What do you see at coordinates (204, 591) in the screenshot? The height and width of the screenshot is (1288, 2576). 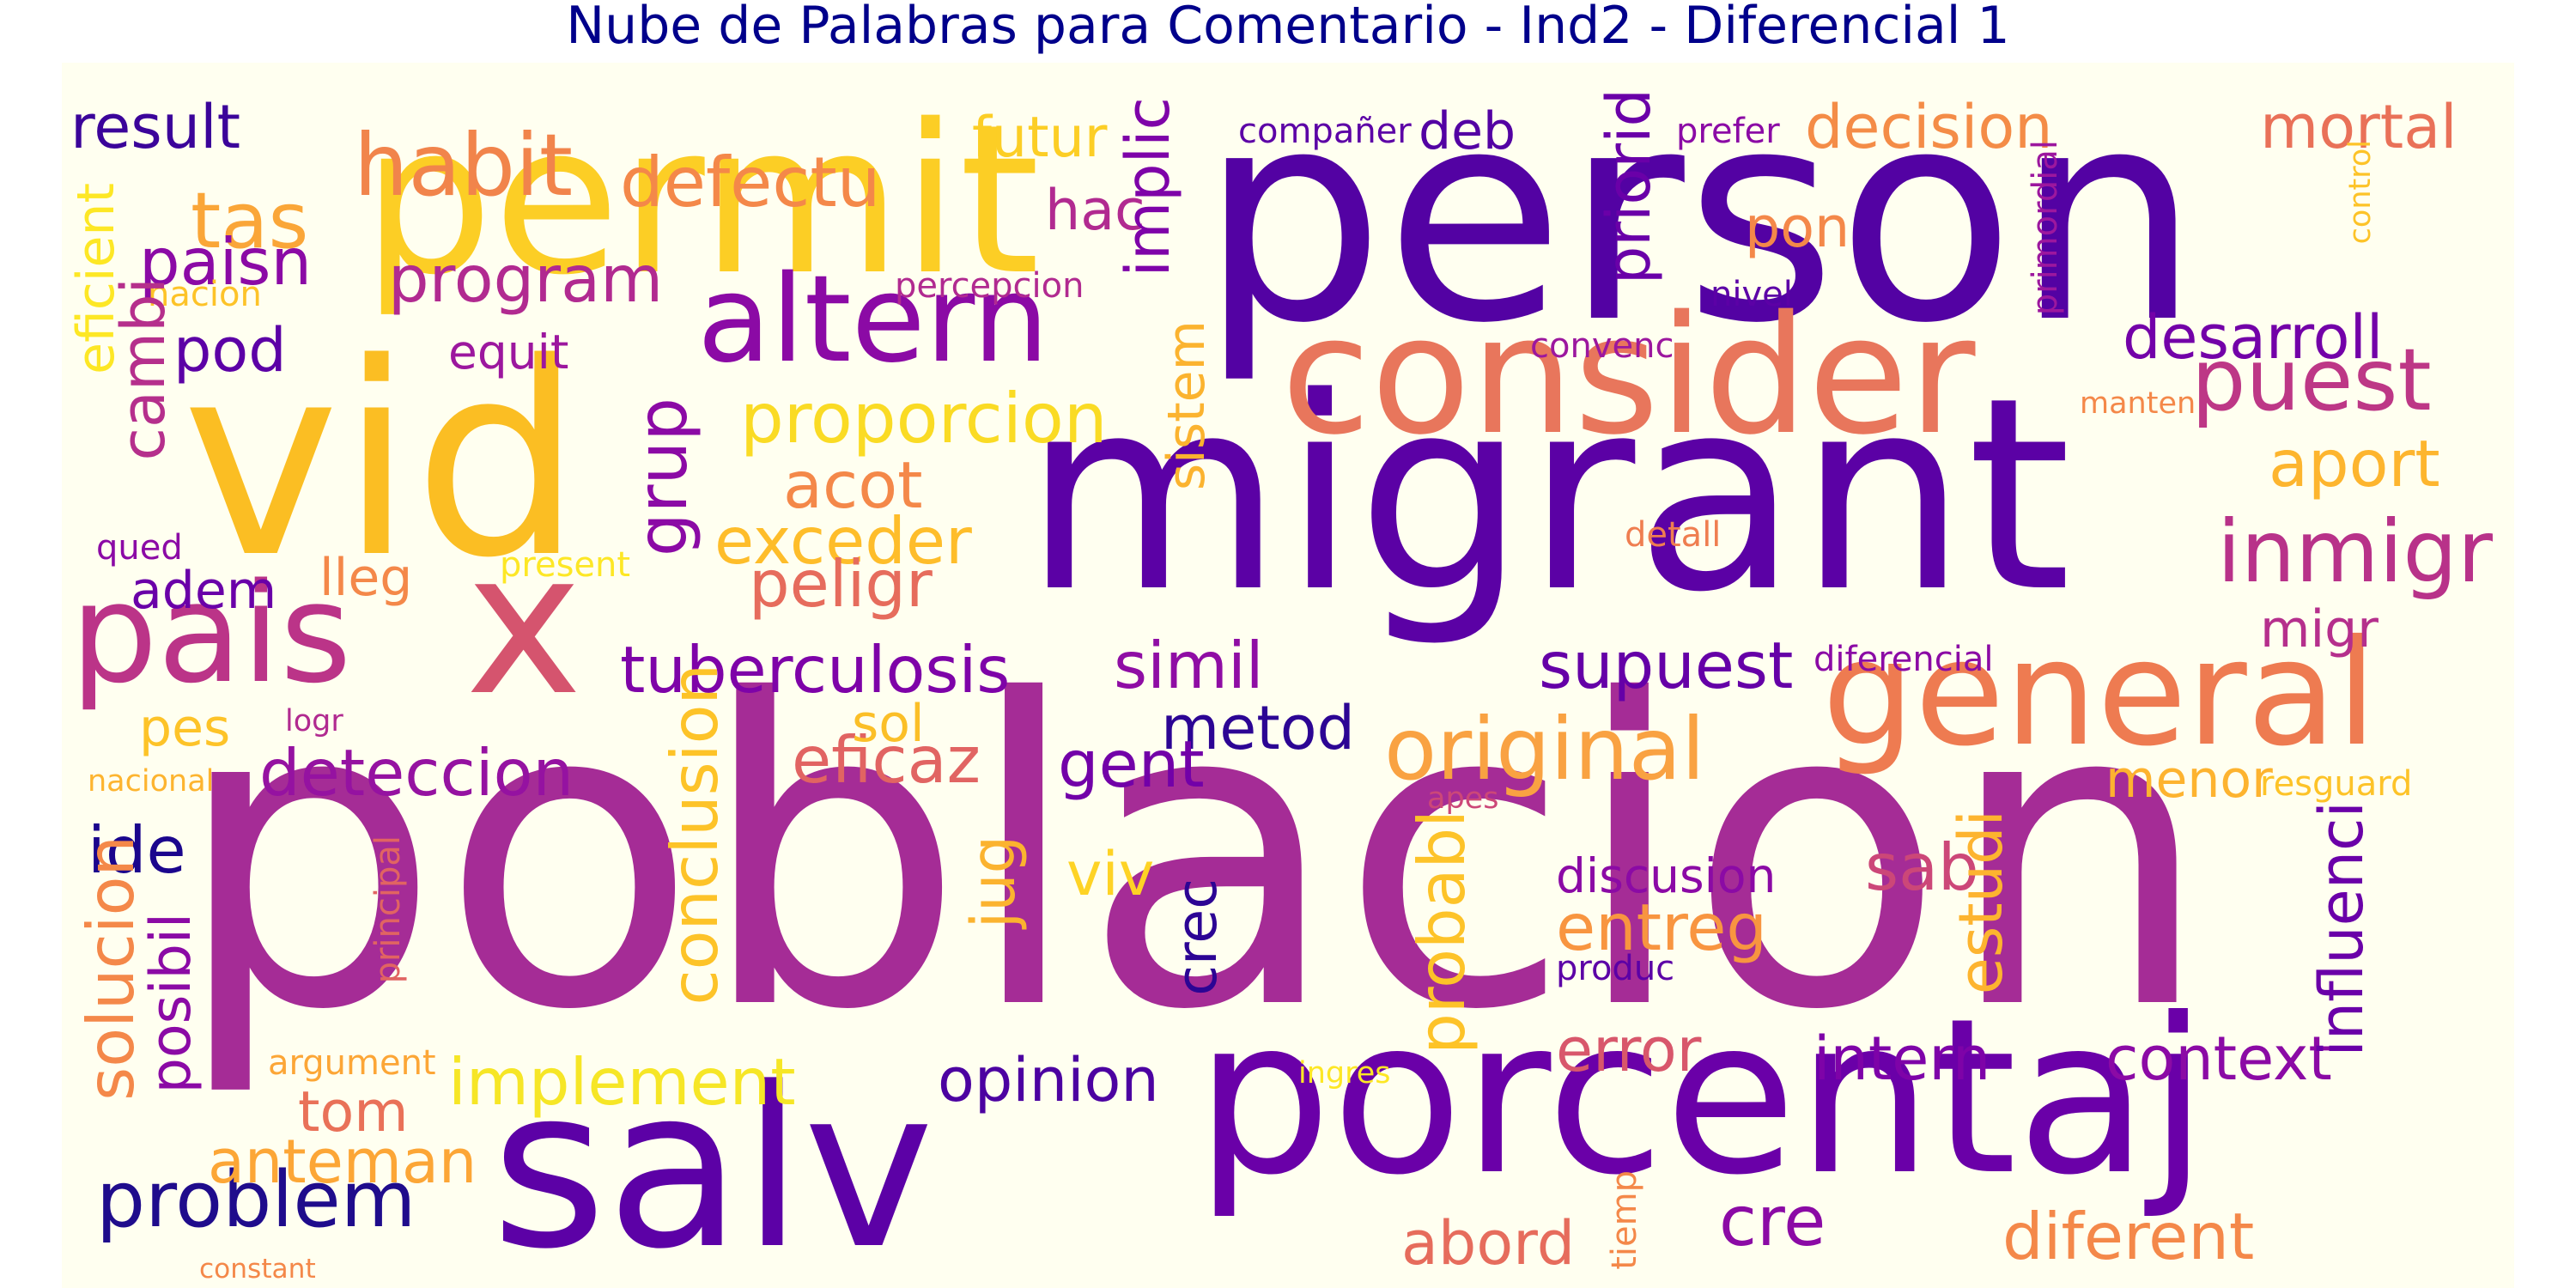 I see `word-adem: adem` at bounding box center [204, 591].